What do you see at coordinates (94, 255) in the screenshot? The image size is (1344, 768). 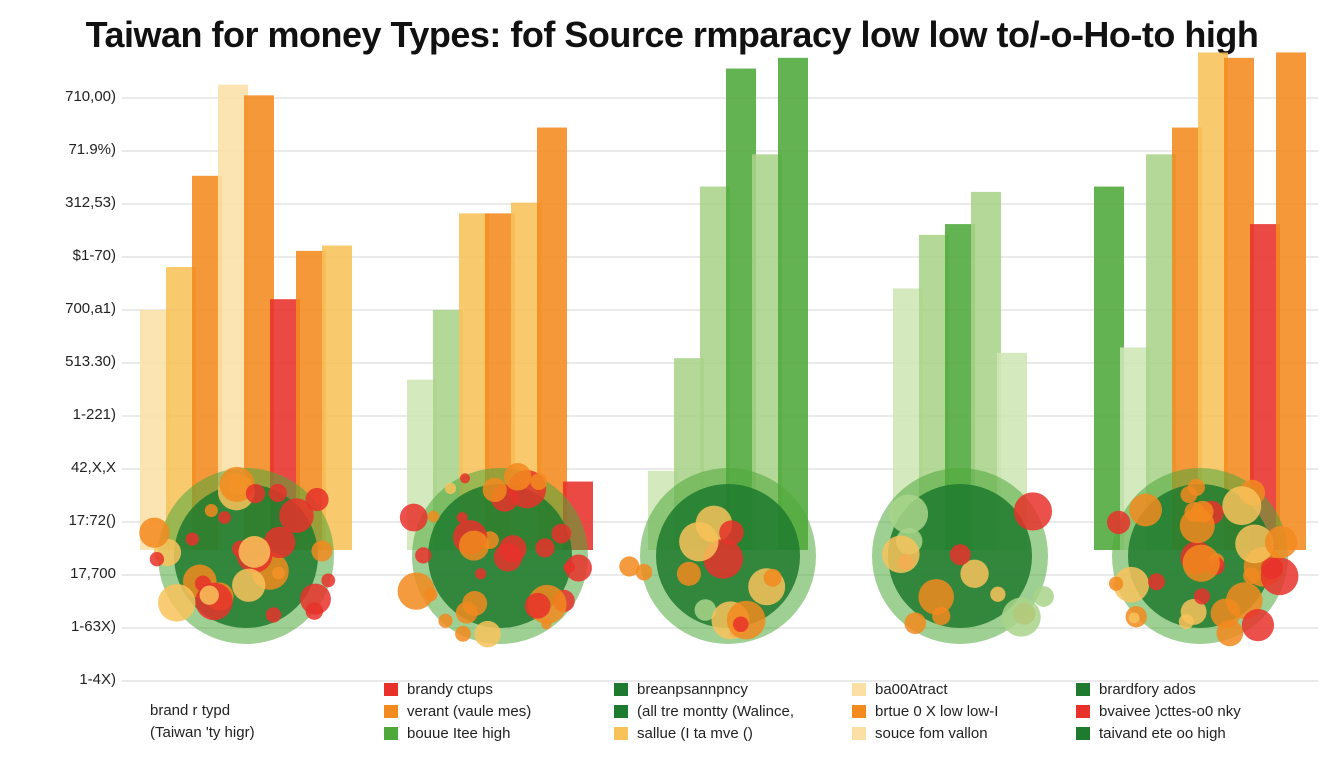 I see `y-tick-label: $1-70)` at bounding box center [94, 255].